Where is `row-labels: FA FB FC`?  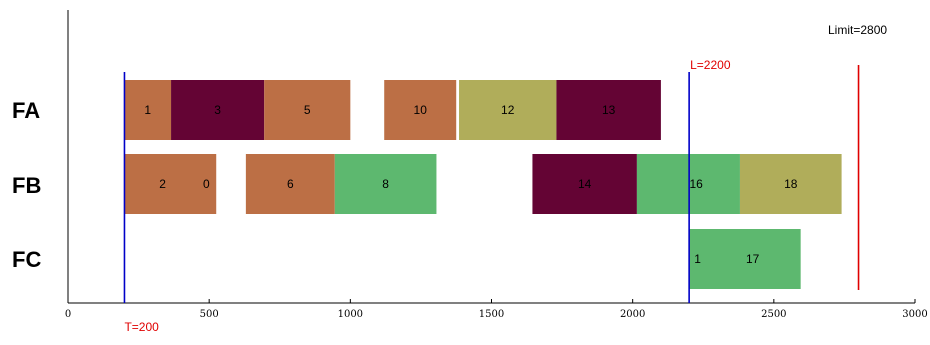 row-labels: FA FB FC is located at coordinates (26, 185).